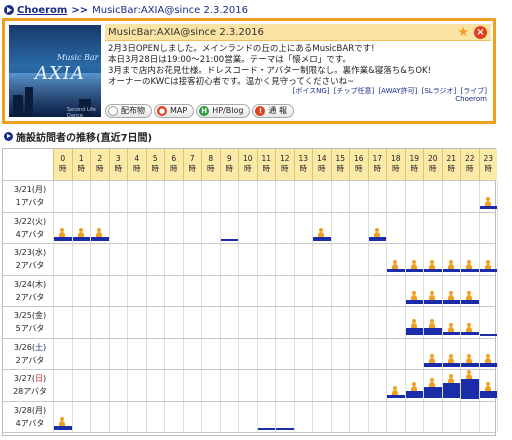 This screenshot has width=512, height=440. Describe the element at coordinates (260, 111) in the screenshot. I see `alert-icon: !` at that location.